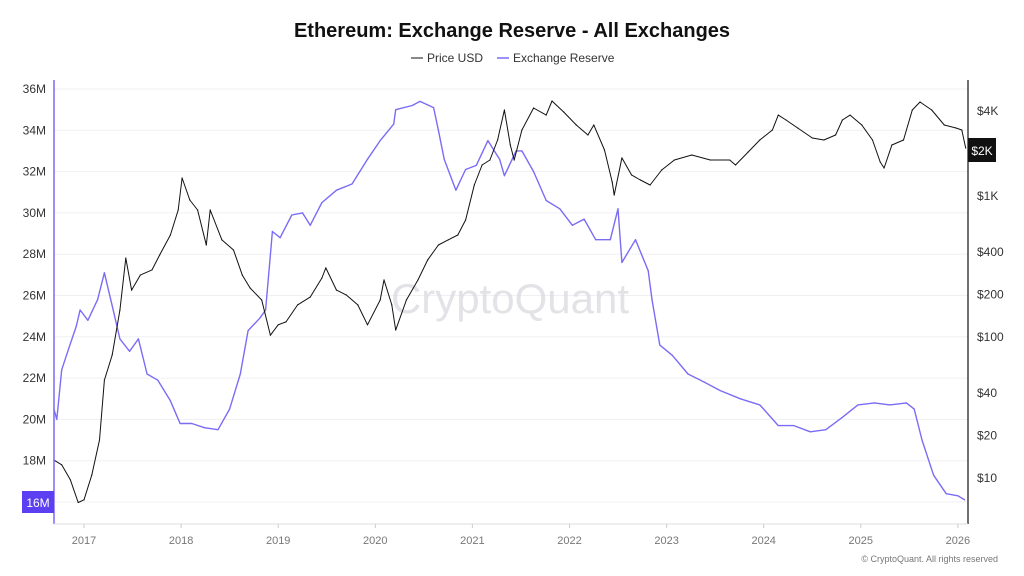  What do you see at coordinates (375, 541) in the screenshot?
I see `x-tick-label: 2020` at bounding box center [375, 541].